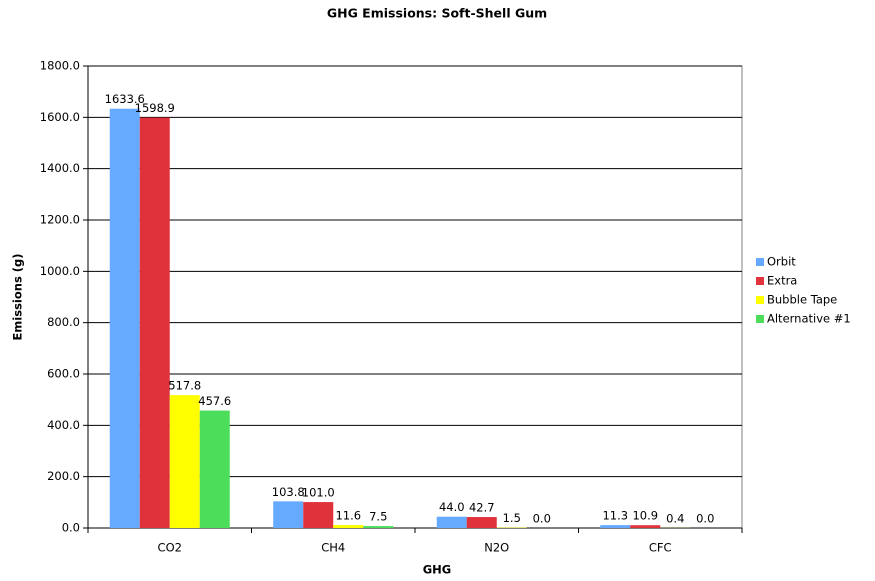 The image size is (875, 581). What do you see at coordinates (63, 476) in the screenshot?
I see `y-tick-label: 200.0` at bounding box center [63, 476].